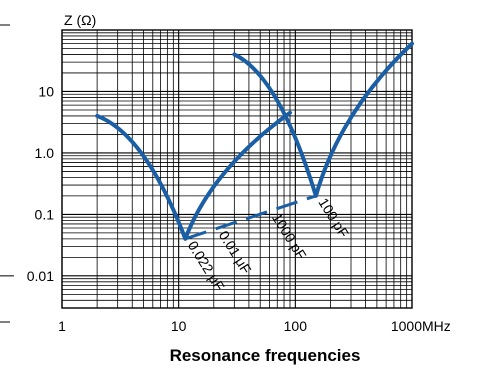  What do you see at coordinates (46, 91) in the screenshot?
I see `y-tick-label: 10` at bounding box center [46, 91].